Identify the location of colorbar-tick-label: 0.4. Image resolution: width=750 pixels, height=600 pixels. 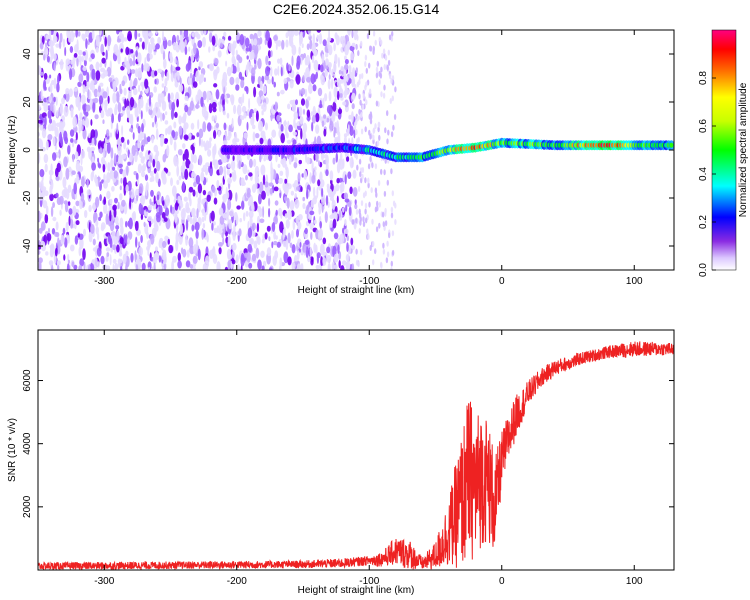
(703, 174).